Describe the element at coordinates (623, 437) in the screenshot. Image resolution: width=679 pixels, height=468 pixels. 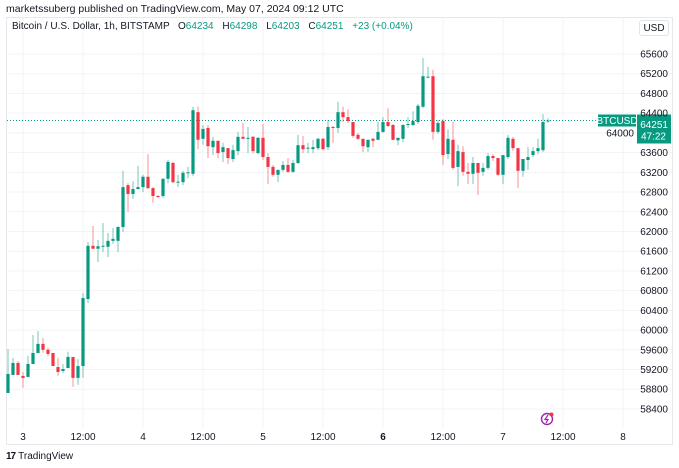
I see `time-axis-label: 8` at that location.